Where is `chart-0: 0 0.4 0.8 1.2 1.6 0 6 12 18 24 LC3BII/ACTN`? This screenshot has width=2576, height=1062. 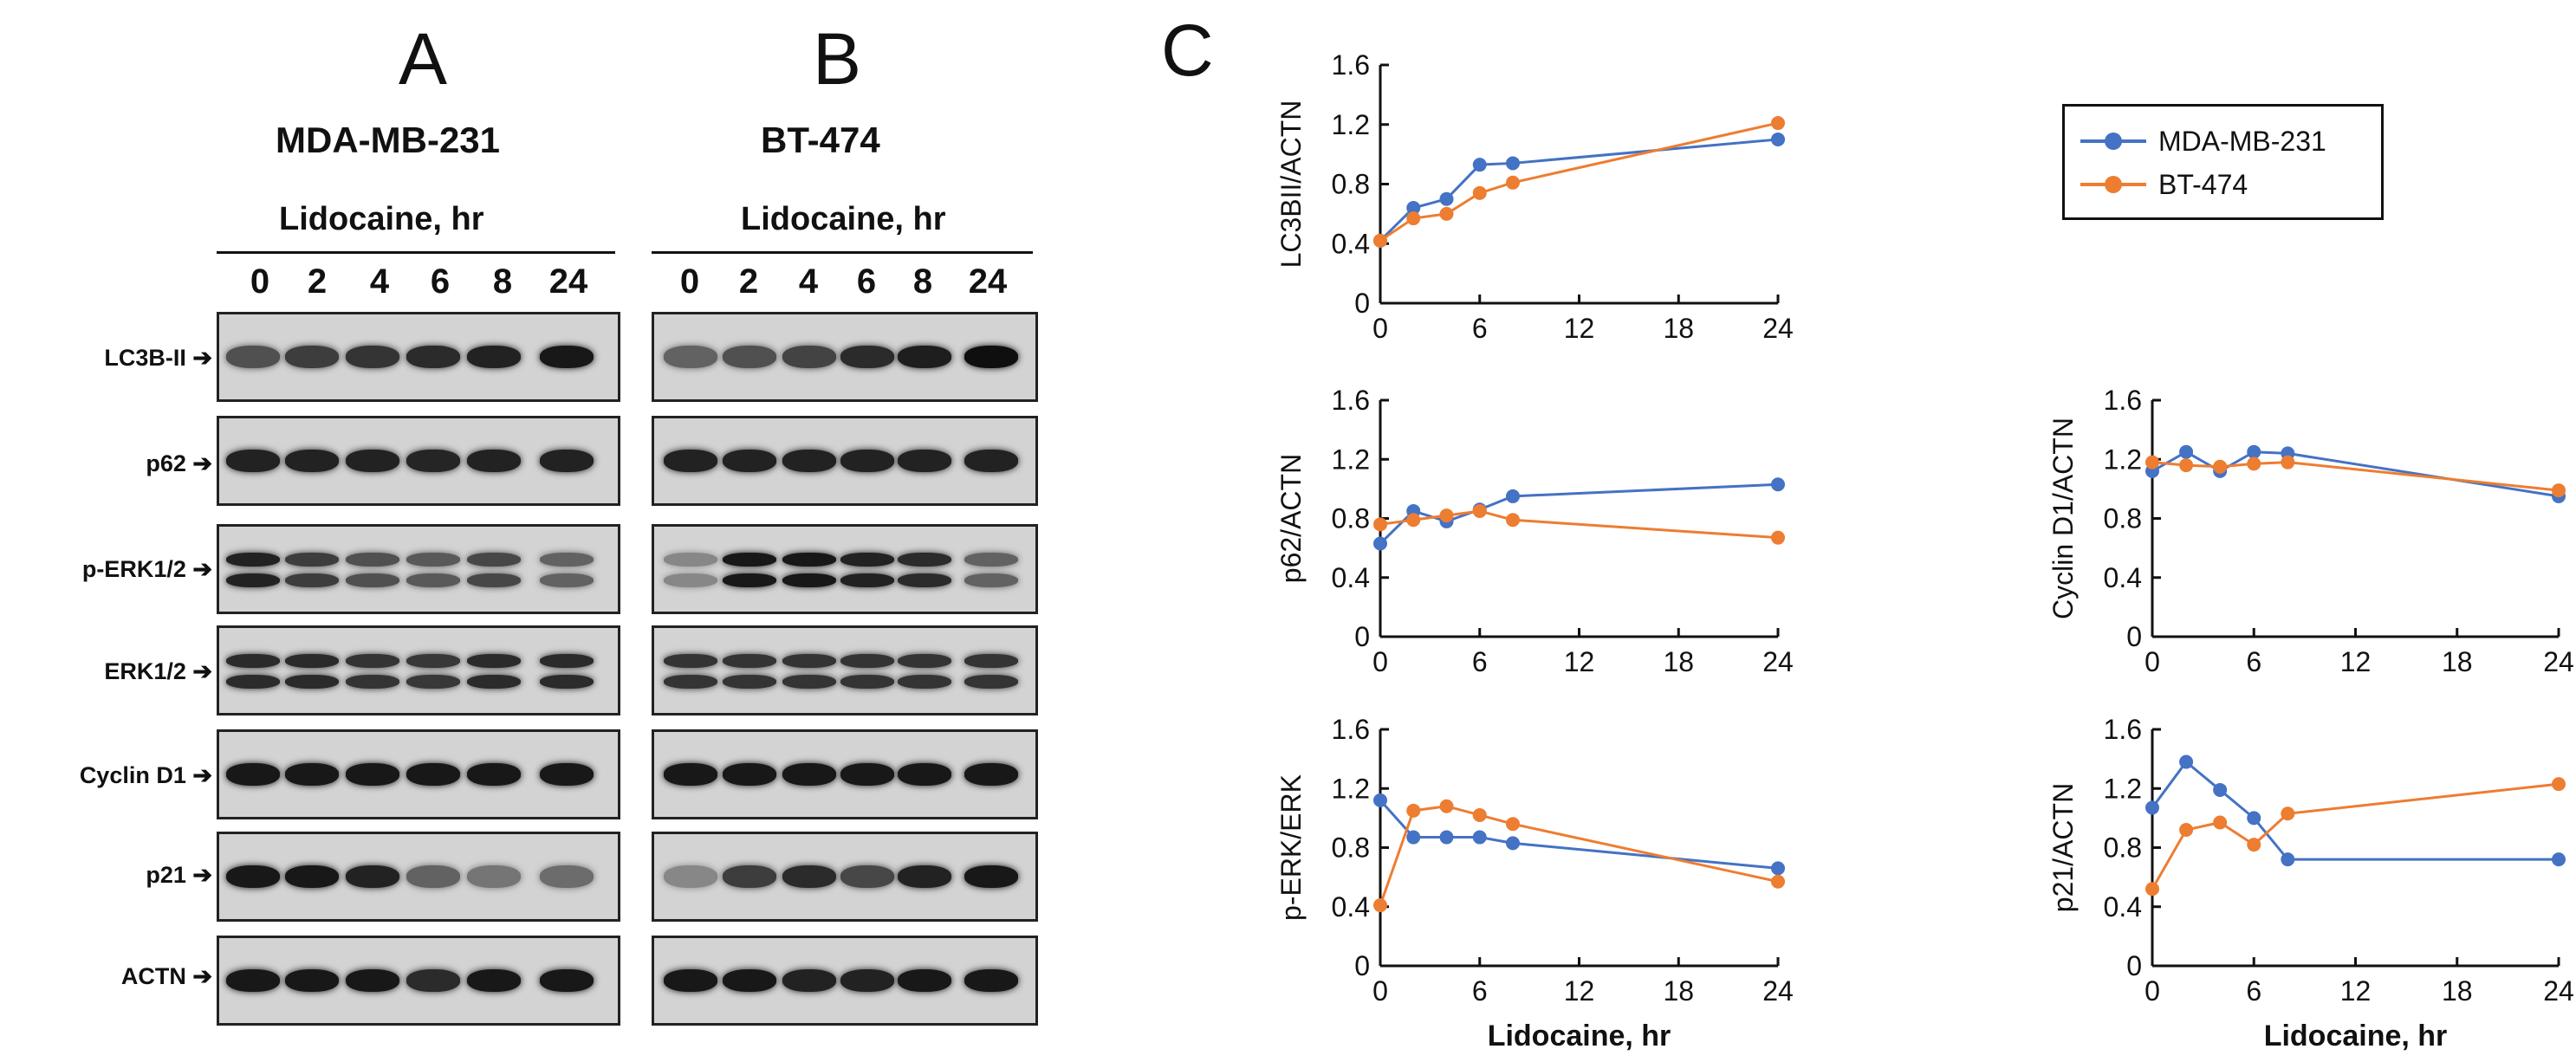
chart-0: 0 0.4 0.8 1.2 1.6 0 6 12 18 24 LC3BII/ACTN is located at coordinates (1535, 197).